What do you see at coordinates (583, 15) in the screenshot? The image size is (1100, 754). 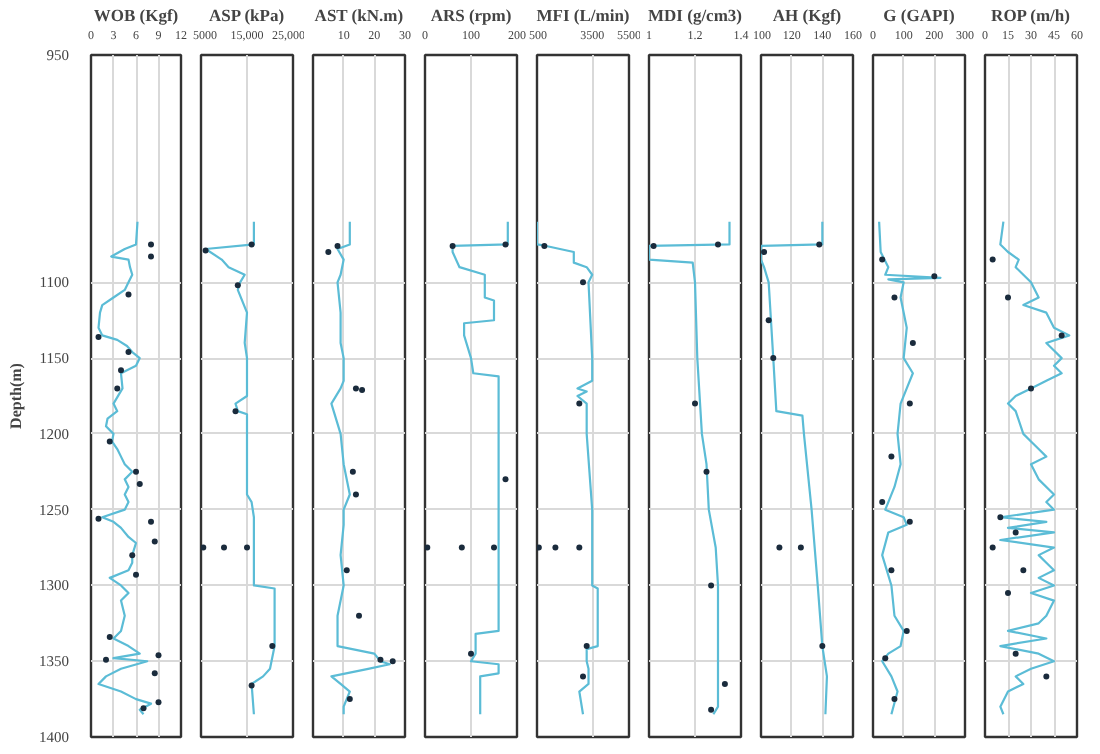 I see `chart-title: MFI (L/min)` at bounding box center [583, 15].